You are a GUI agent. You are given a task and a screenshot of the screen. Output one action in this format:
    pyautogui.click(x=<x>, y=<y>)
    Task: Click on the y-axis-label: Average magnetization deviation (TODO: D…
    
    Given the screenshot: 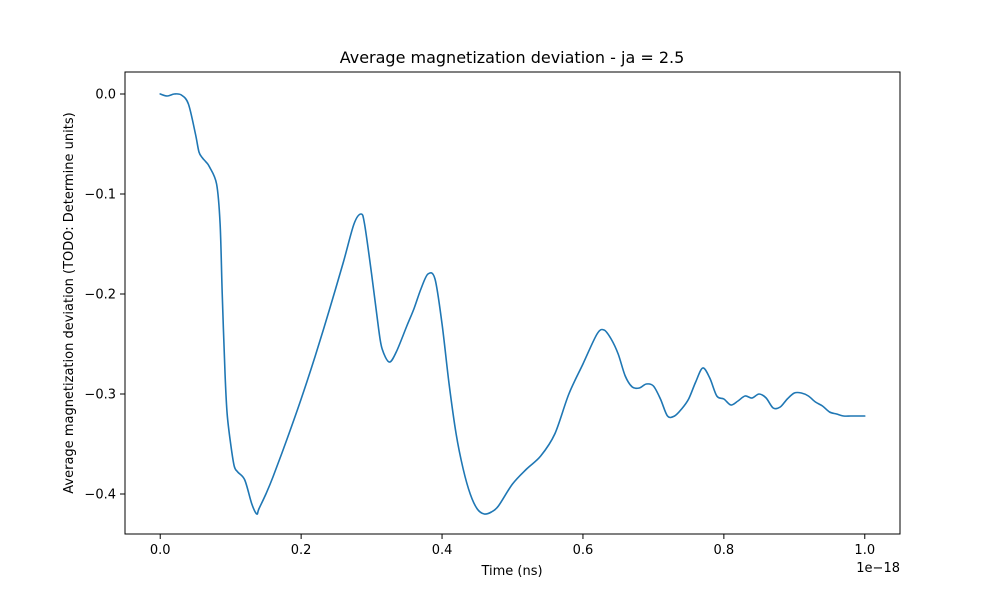 What is the action you would take?
    pyautogui.click(x=69, y=302)
    